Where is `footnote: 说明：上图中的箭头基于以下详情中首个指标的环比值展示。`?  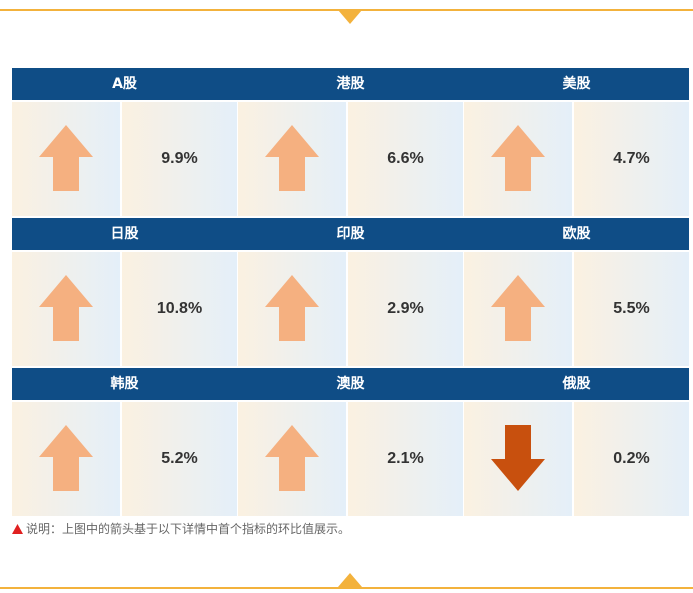
footnote: 说明：上图中的箭头基于以下详情中首个指标的环比值展示。 is located at coordinates (181, 529).